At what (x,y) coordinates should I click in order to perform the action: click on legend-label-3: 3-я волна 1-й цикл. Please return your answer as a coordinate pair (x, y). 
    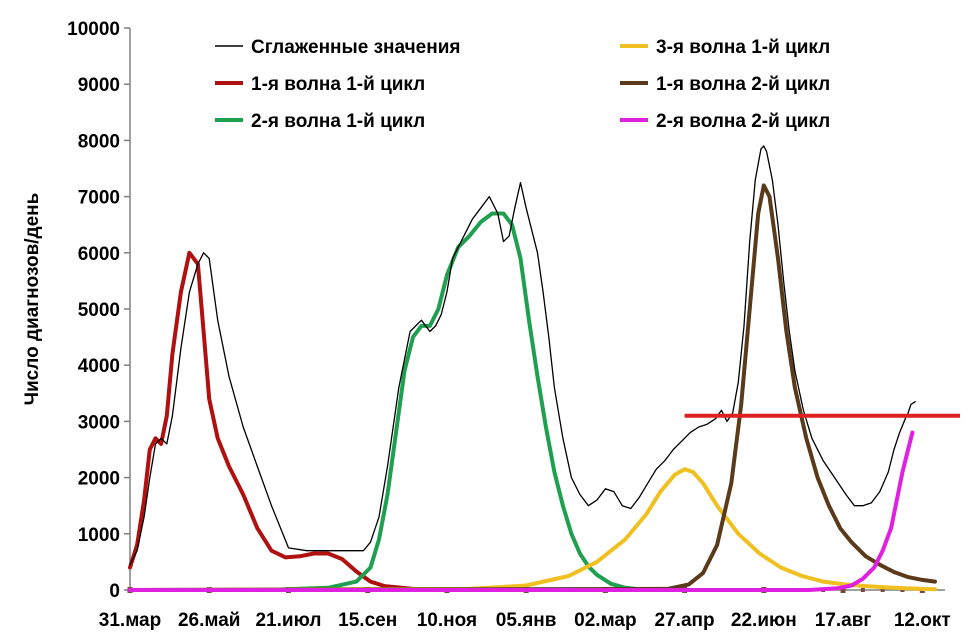
    Looking at the image, I should click on (743, 47).